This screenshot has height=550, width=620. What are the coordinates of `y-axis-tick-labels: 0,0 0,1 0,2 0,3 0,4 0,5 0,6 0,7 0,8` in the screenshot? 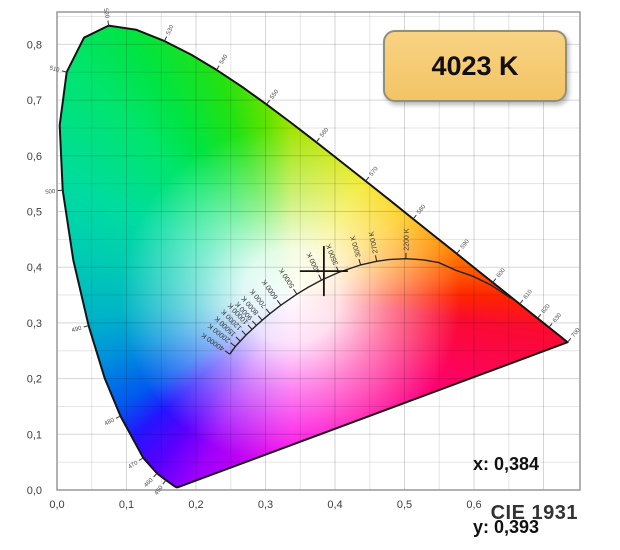 It's located at (34, 268).